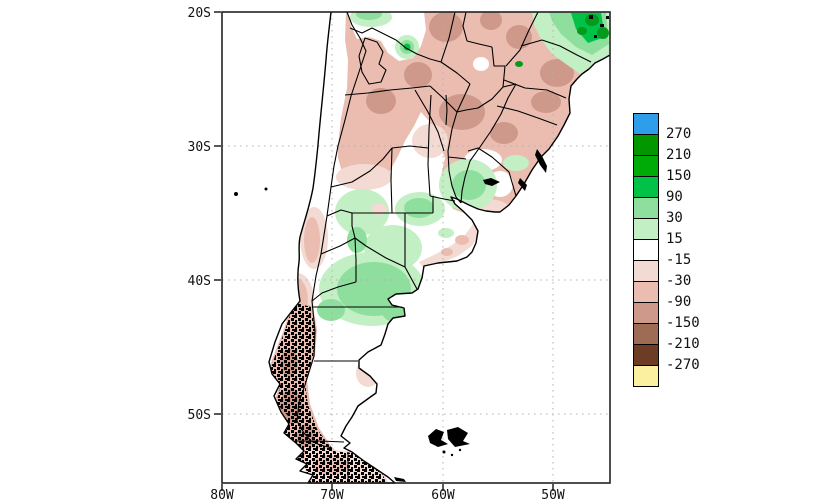  Describe the element at coordinates (372, 61) in the screenshot. I see `border-jujuy-loop` at that location.